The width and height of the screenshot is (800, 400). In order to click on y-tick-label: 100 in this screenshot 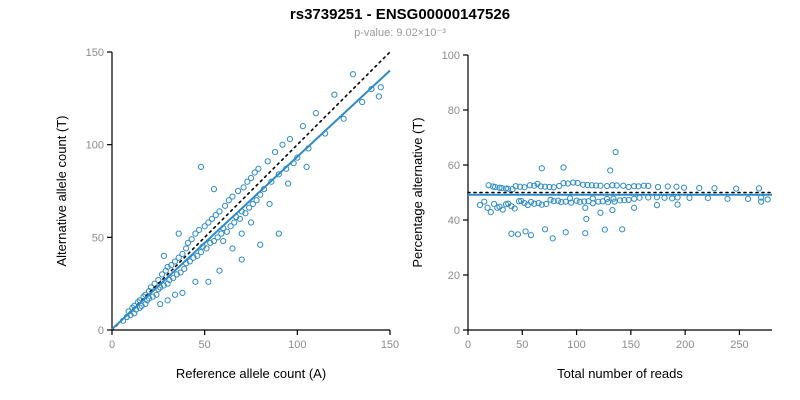, I will do `click(451, 56)`.